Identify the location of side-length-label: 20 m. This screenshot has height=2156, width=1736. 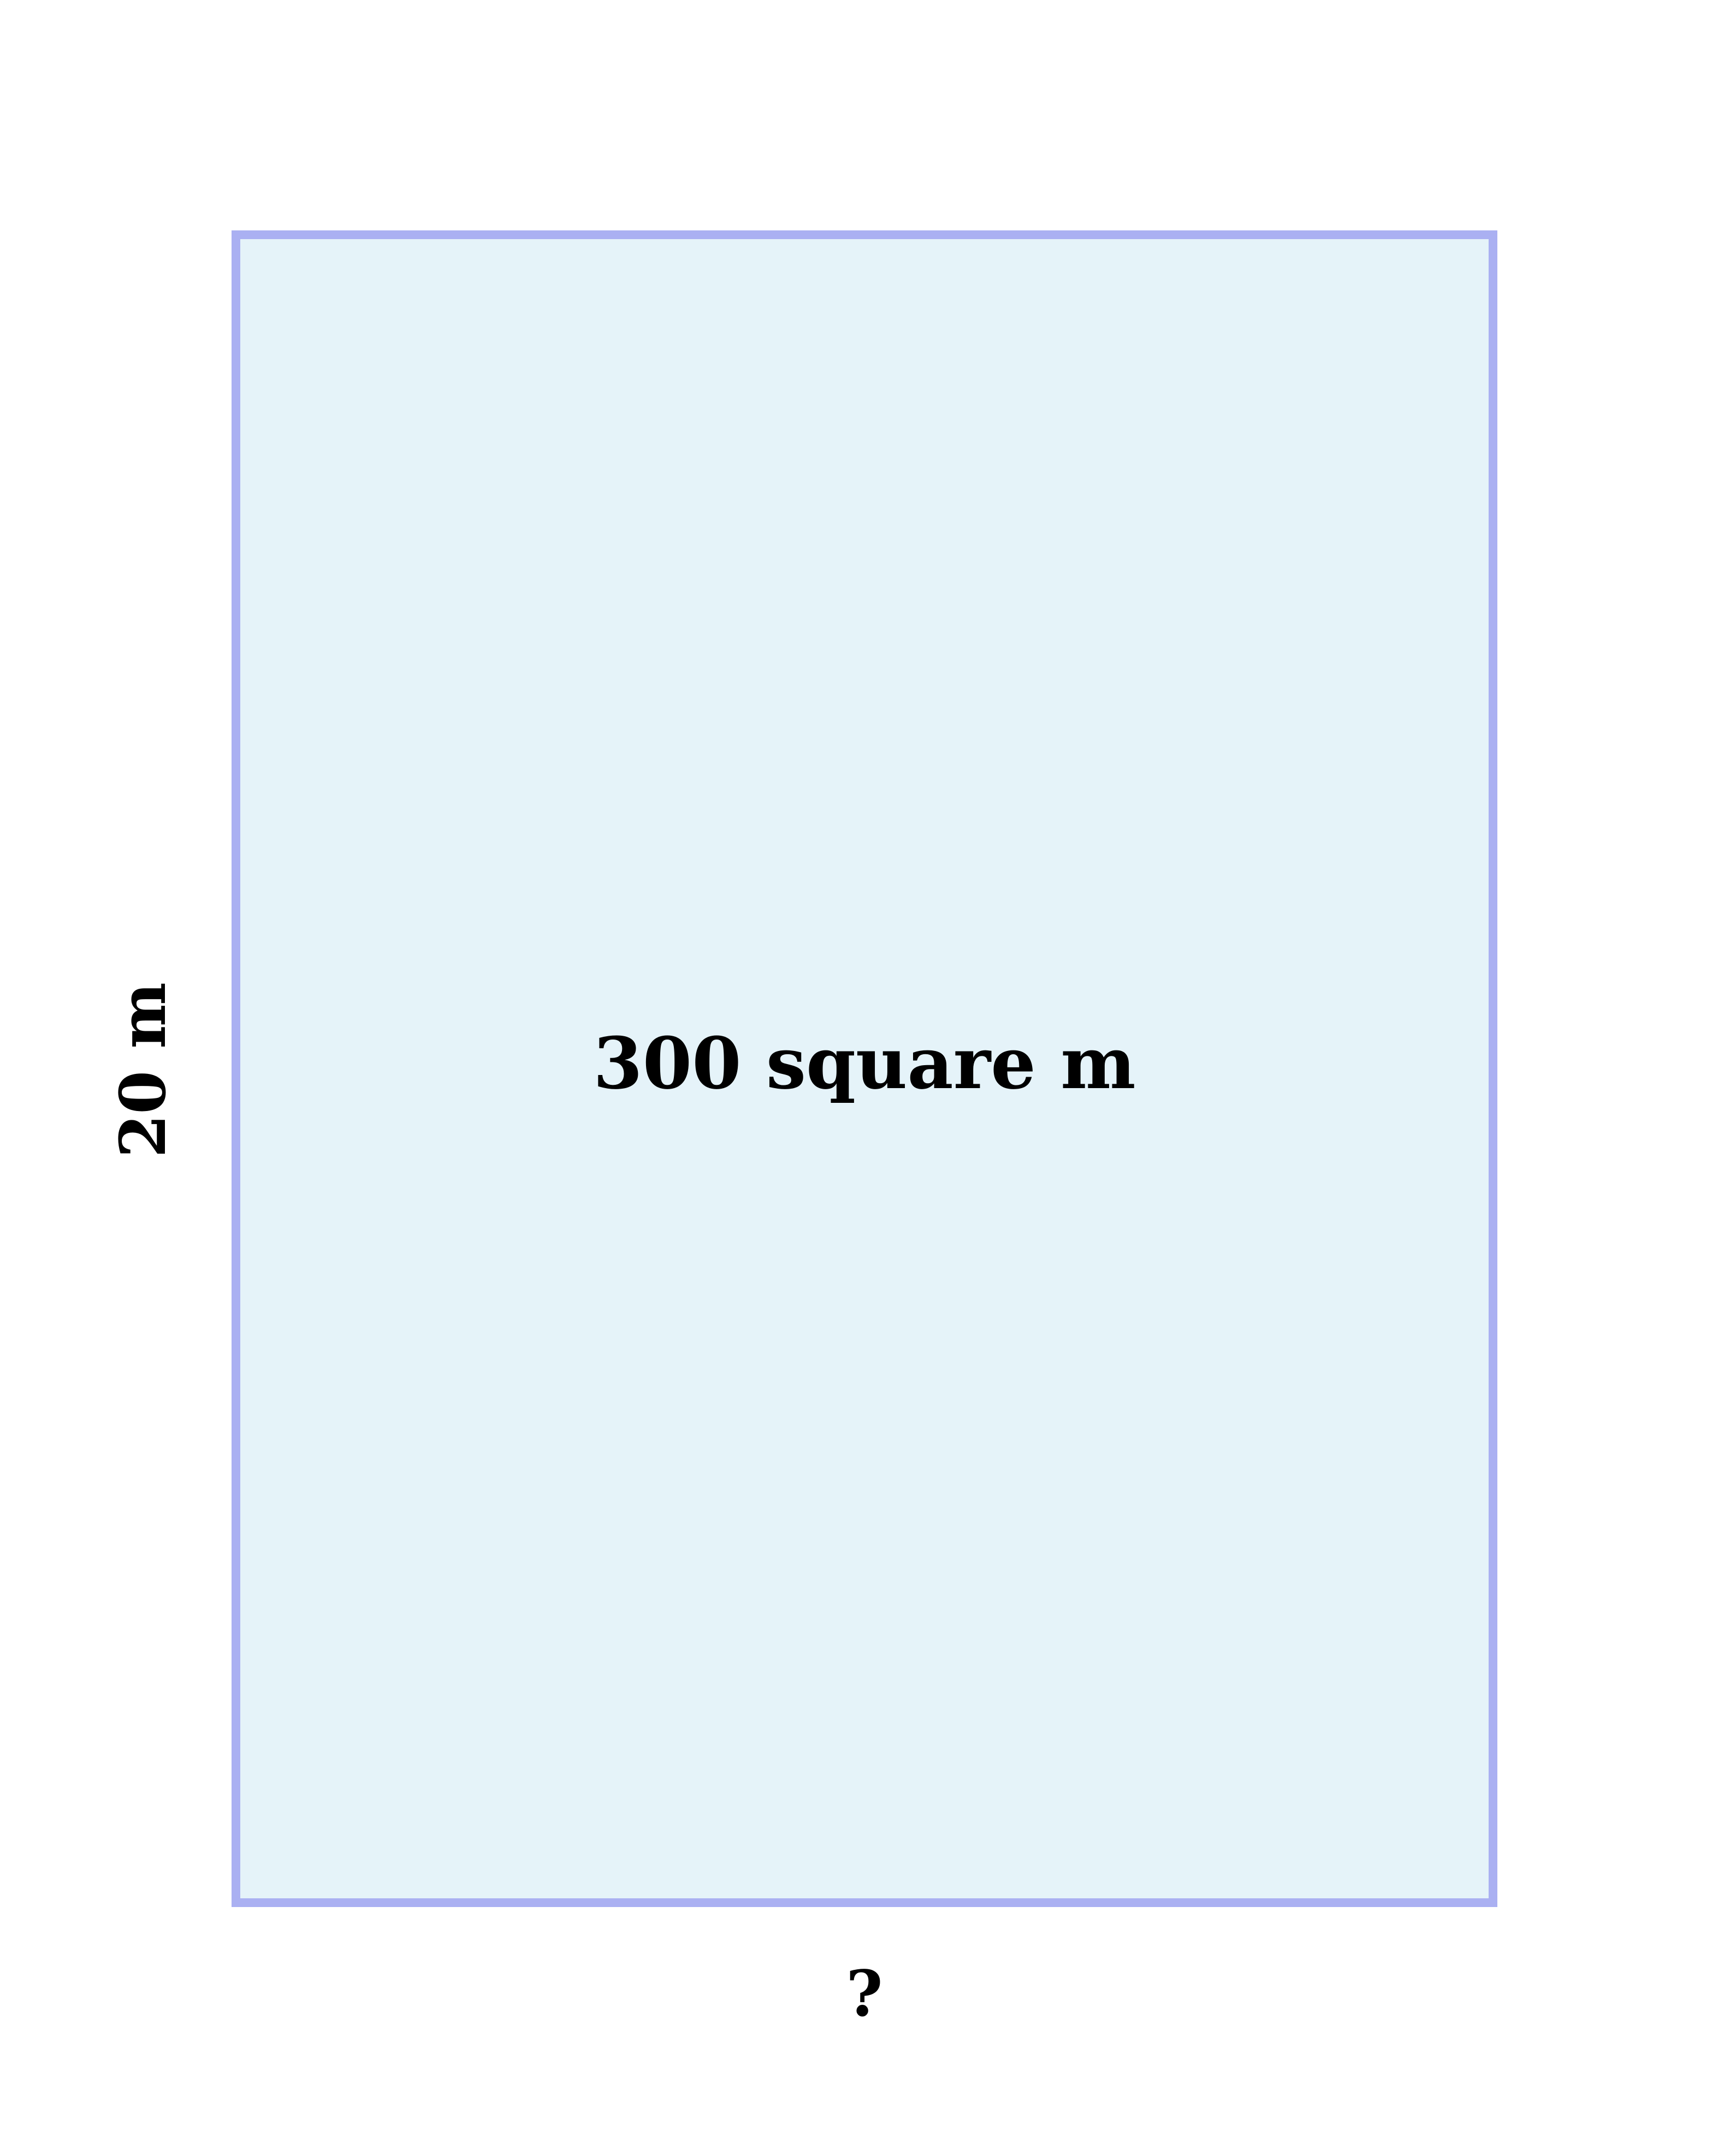
(143, 1070).